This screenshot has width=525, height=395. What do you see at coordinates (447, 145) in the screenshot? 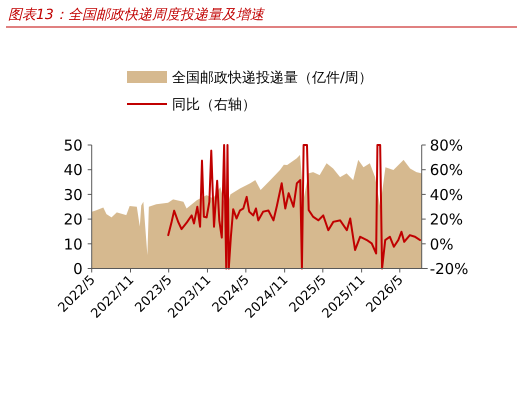
I see `y2-tick-label: 80%` at bounding box center [447, 145].